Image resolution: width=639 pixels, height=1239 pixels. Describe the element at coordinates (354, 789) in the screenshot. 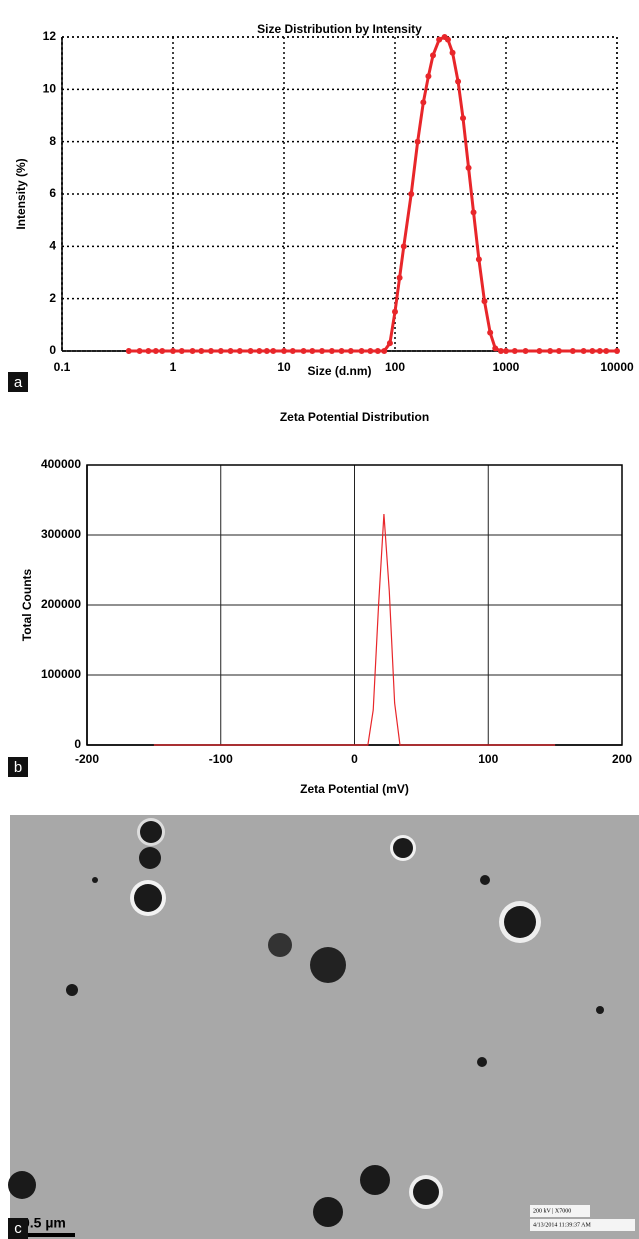

I see `x-axis-label: Zeta Potential (mV)` at that location.